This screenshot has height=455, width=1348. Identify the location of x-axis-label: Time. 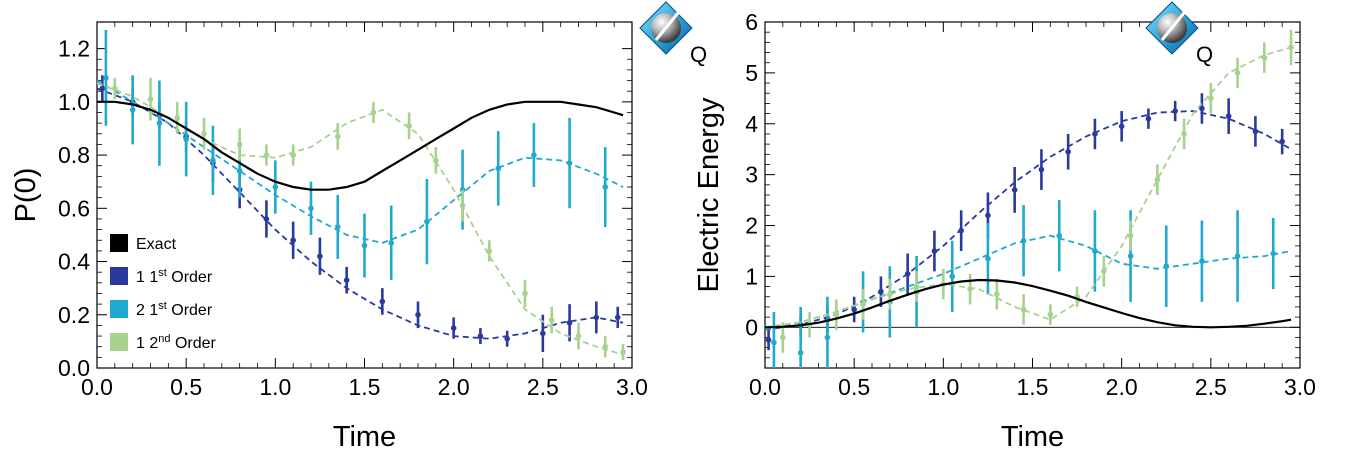
(364, 437).